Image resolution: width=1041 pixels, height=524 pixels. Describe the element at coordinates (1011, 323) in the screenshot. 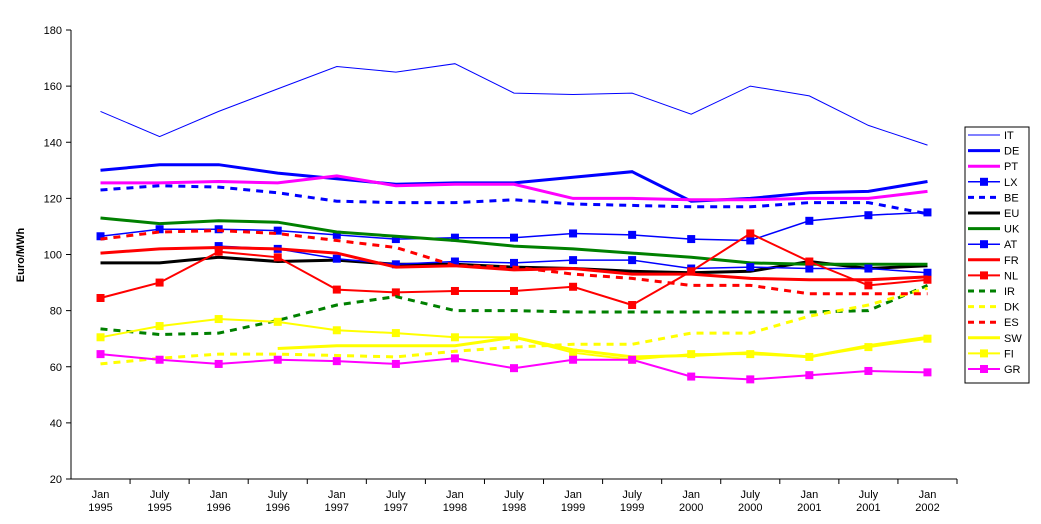

I see `legend-label: ES` at that location.